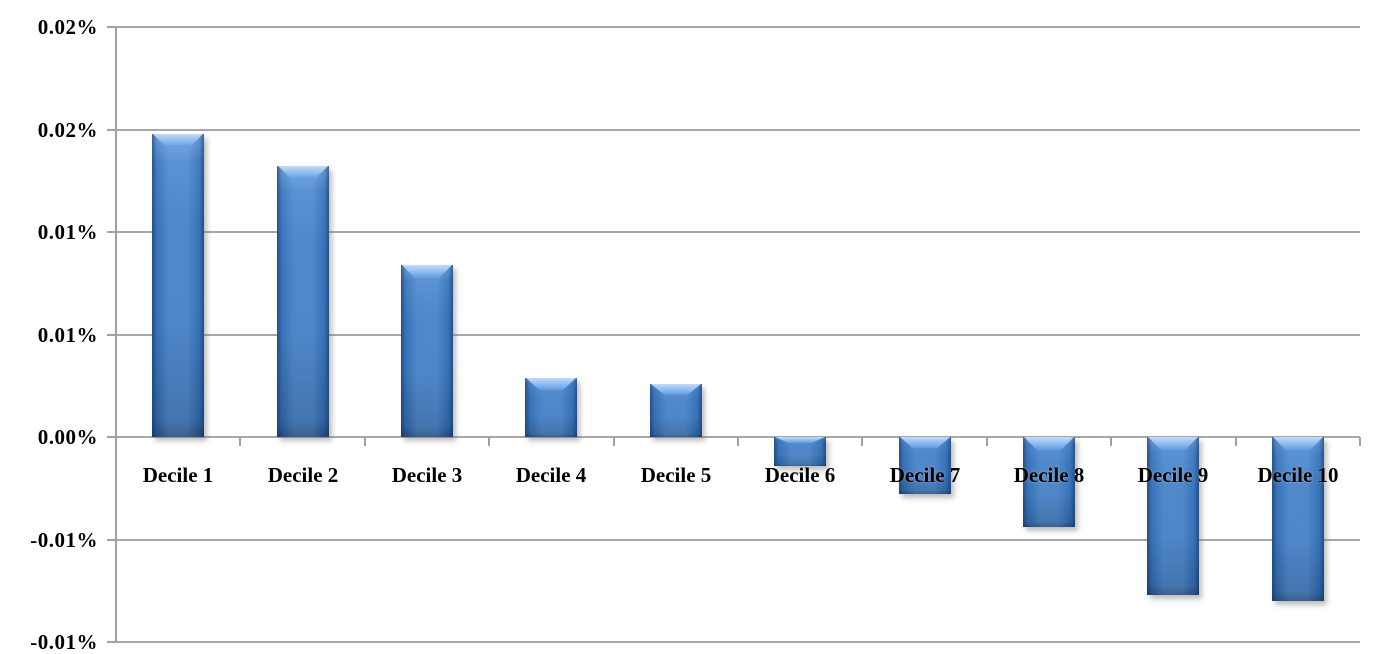  I want to click on x-label-decile-8: Decile 8, so click(1049, 475).